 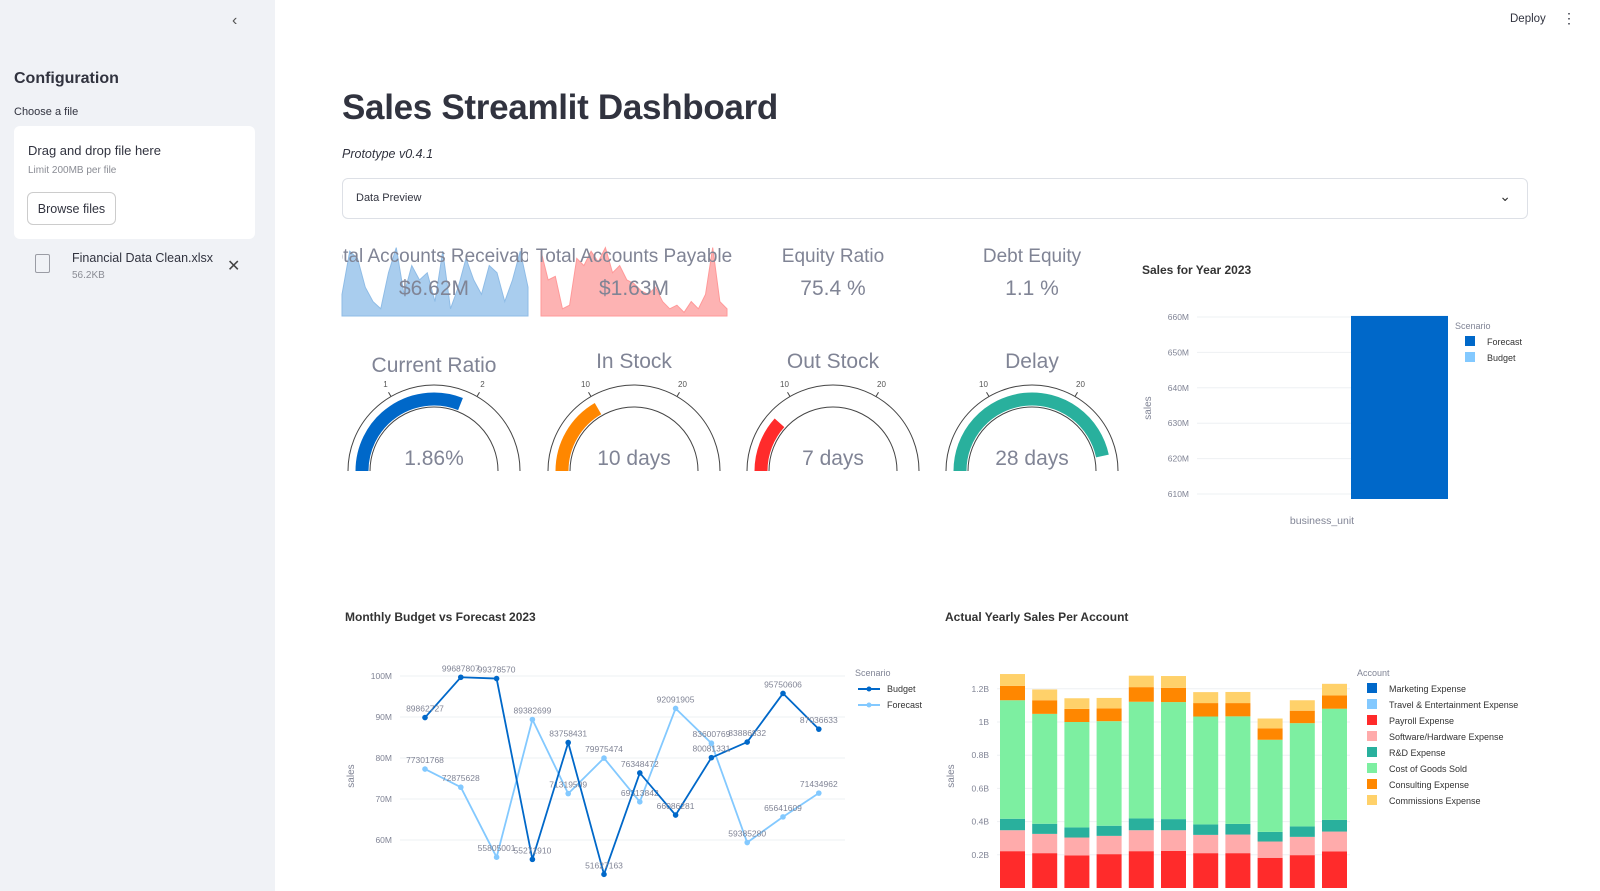 I want to click on legend-item: Commissions Expense, so click(x=1435, y=801).